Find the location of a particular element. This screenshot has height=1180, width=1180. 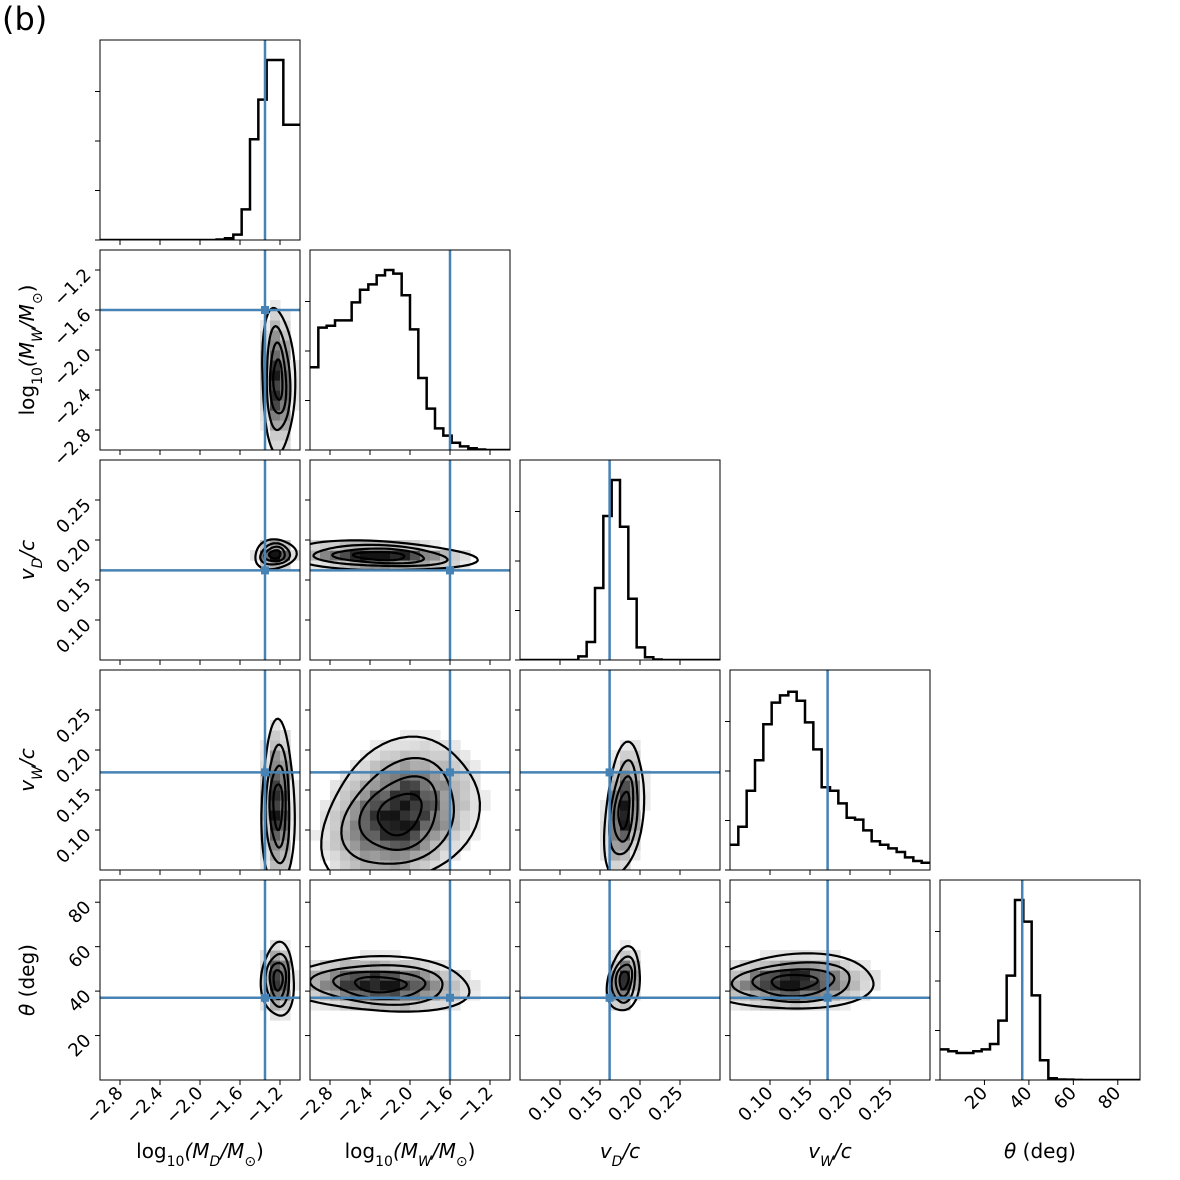

y-tick-label: 20 is located at coordinates (79, 1045).